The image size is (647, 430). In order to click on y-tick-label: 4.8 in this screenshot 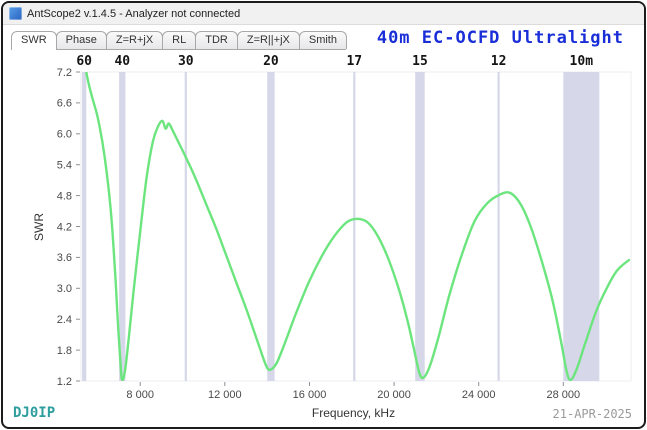, I will do `click(64, 196)`.